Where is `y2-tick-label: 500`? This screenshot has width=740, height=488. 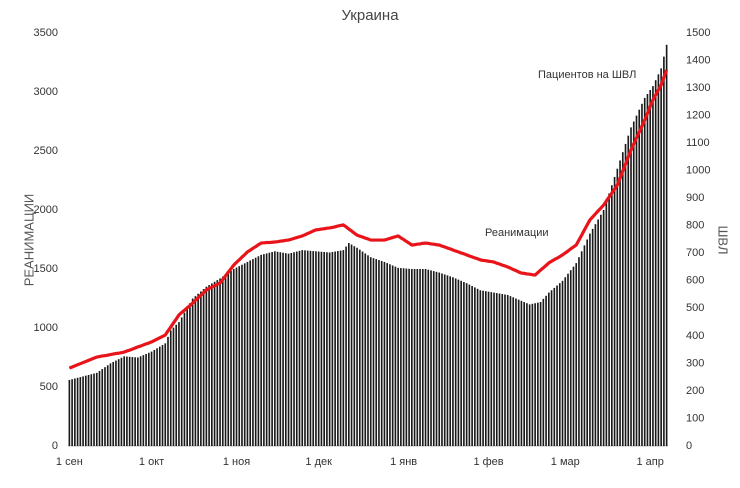
y2-tick-label: 500 is located at coordinates (695, 308).